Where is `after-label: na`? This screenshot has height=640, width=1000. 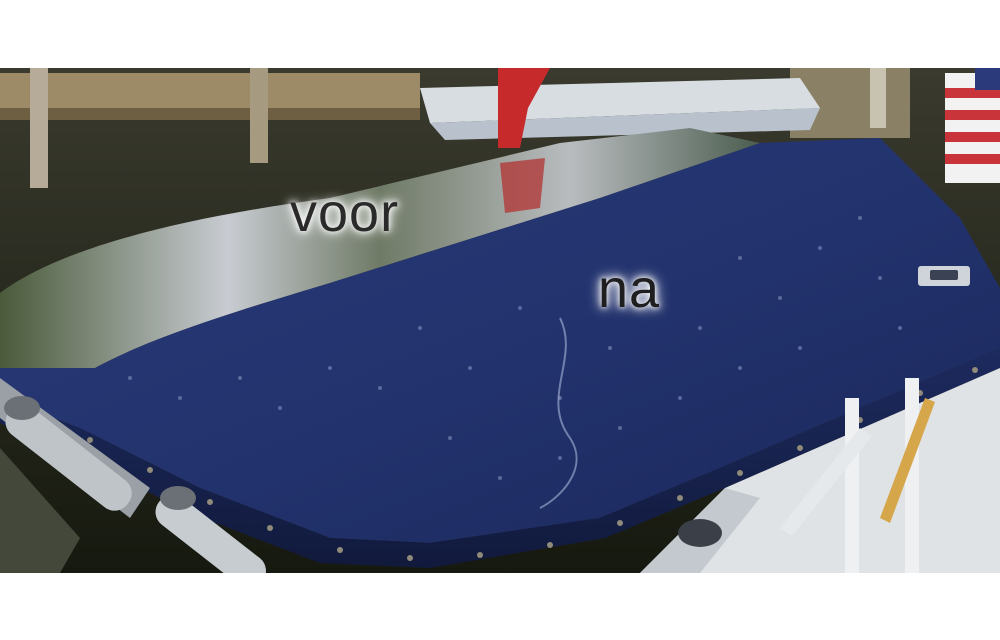 after-label: na is located at coordinates (629, 289).